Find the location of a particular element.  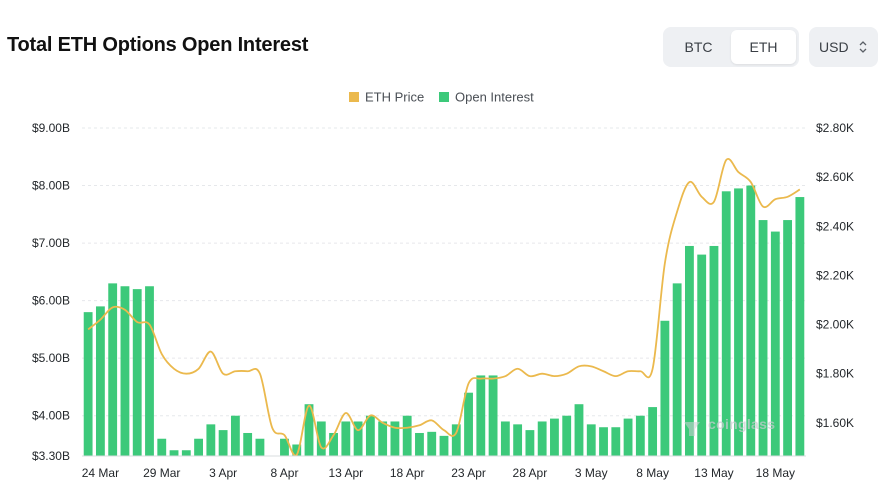

legend-swatch-oi is located at coordinates (444, 97).